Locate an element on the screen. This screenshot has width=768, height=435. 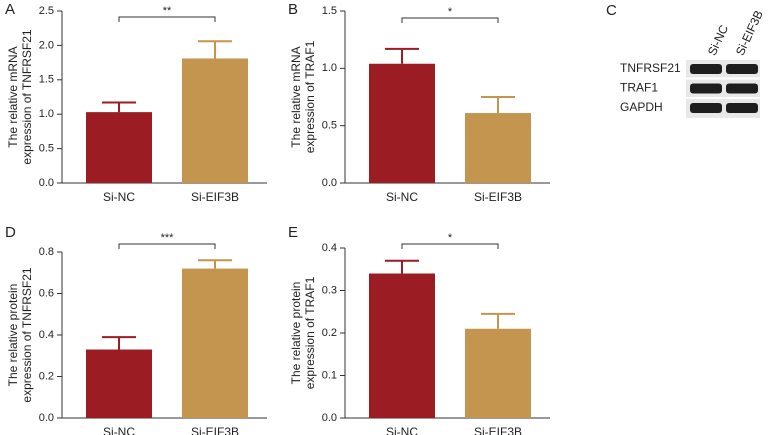
significance-label: ** is located at coordinates (167, 11).